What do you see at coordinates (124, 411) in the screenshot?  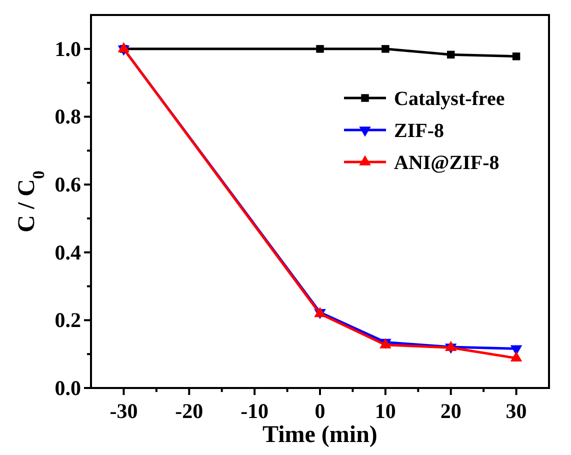 I see `x-tick-label: -30` at bounding box center [124, 411].